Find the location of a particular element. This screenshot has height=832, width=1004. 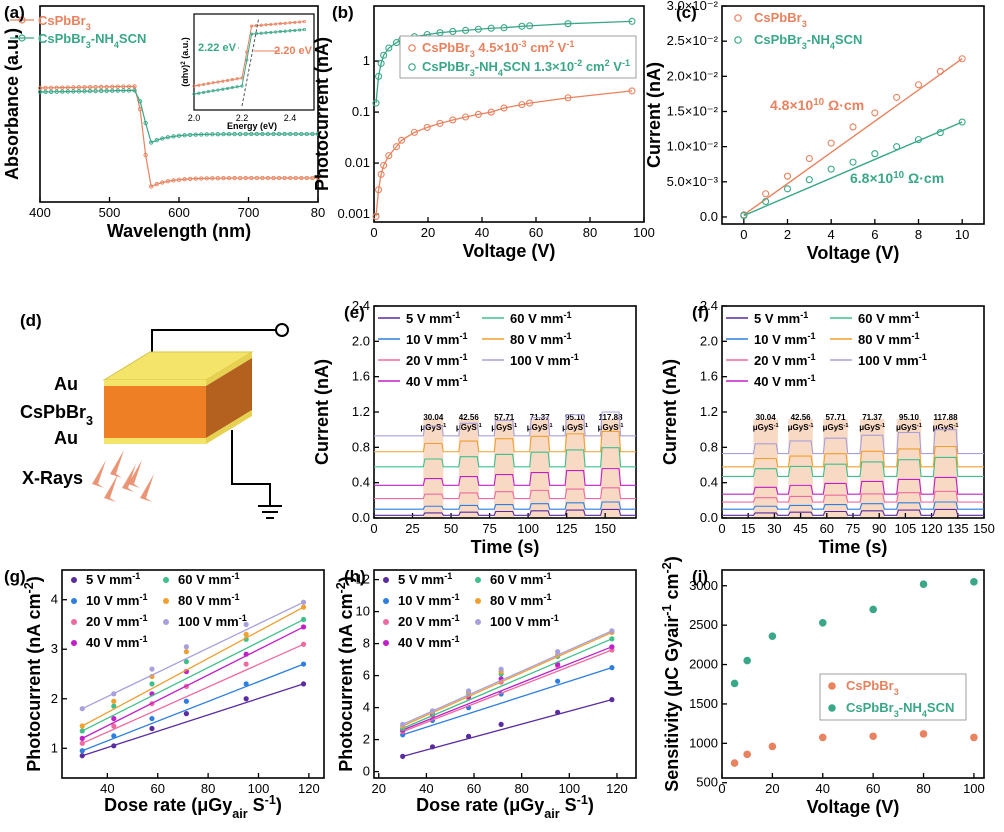

panel-h-series-6-point is located at coordinates (432, 711).